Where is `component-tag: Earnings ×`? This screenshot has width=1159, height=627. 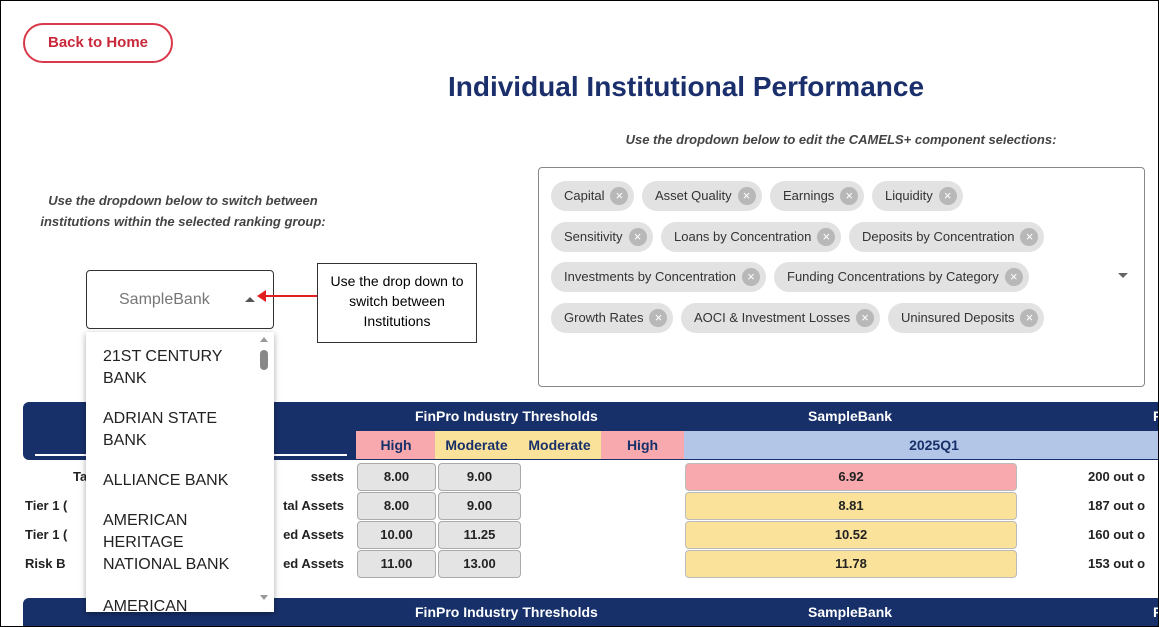 component-tag: Earnings × is located at coordinates (817, 196).